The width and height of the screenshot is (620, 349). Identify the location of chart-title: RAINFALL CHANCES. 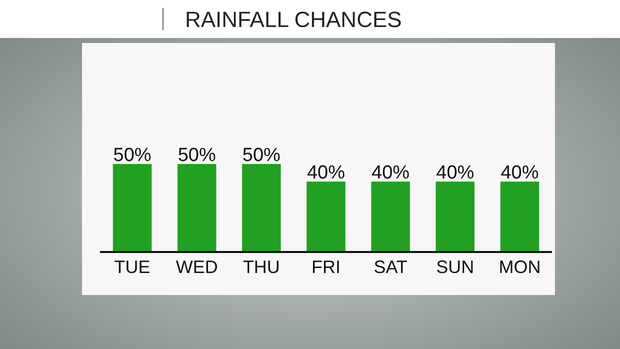
(293, 19).